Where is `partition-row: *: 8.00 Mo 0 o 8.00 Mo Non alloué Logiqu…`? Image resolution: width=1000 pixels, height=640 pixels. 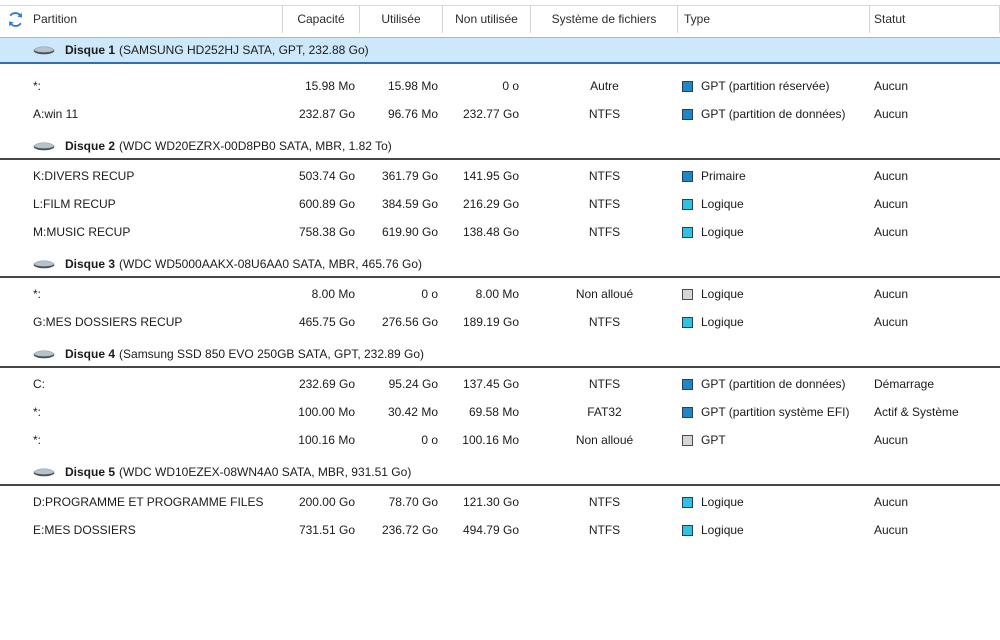 partition-row: *: 8.00 Mo 0 o 8.00 Mo Non alloué Logiqu… is located at coordinates (515, 294).